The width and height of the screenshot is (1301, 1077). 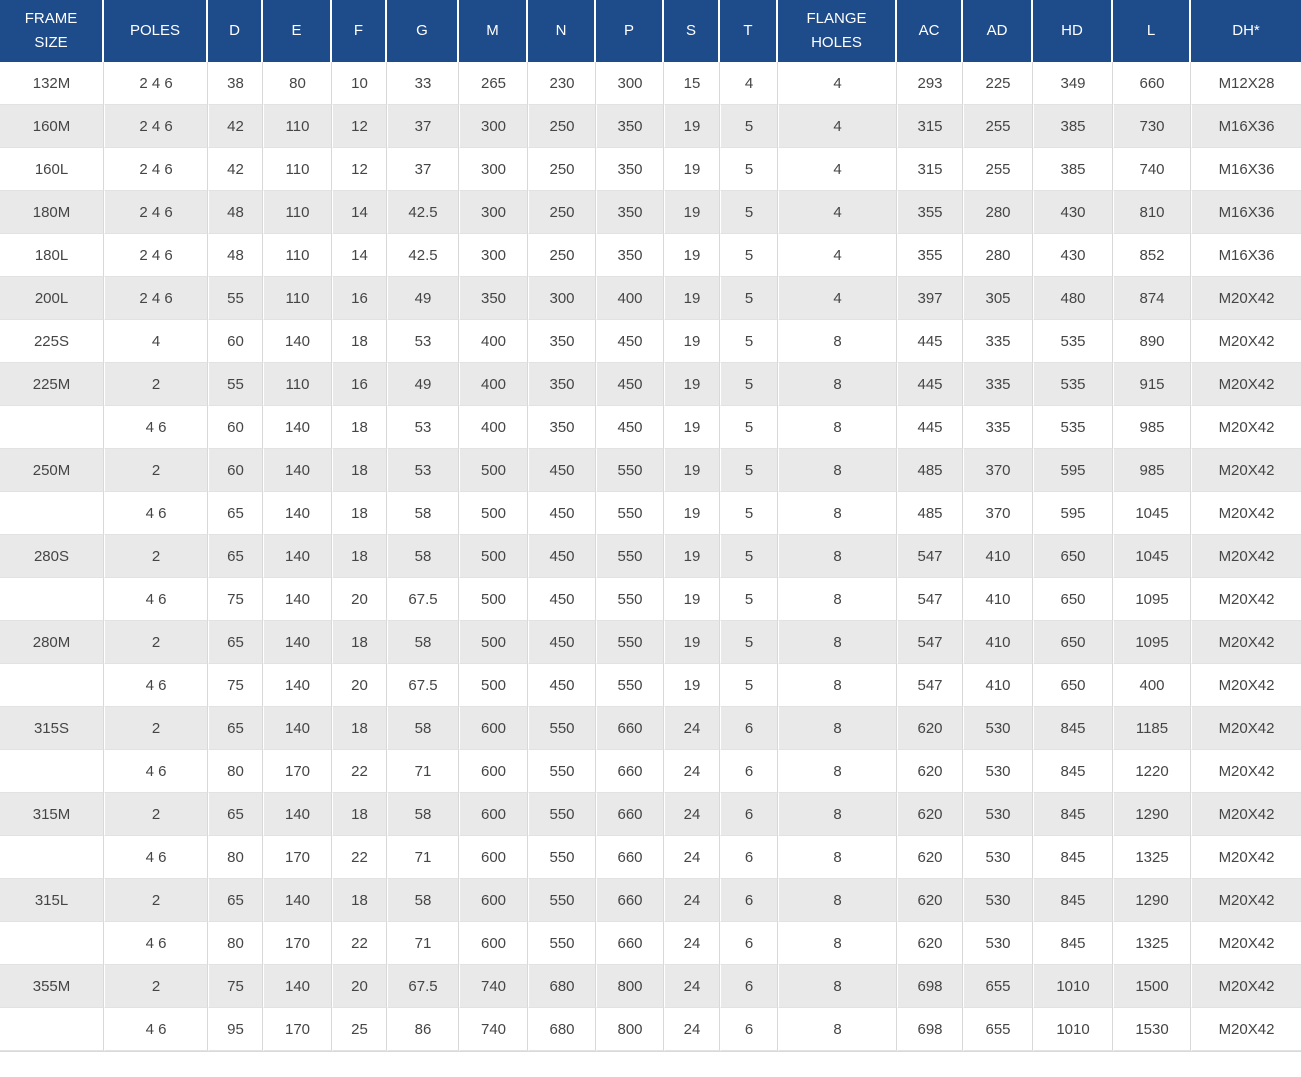 What do you see at coordinates (493, 513) in the screenshot?
I see `cell: 500` at bounding box center [493, 513].